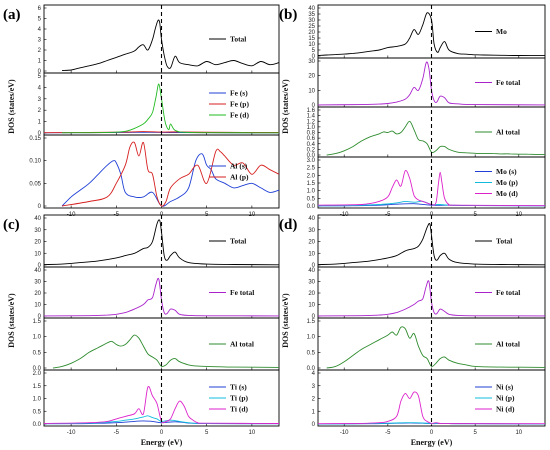 This screenshot has width=550, height=450. I want to click on legend-entry: Ti (s), so click(228, 387).